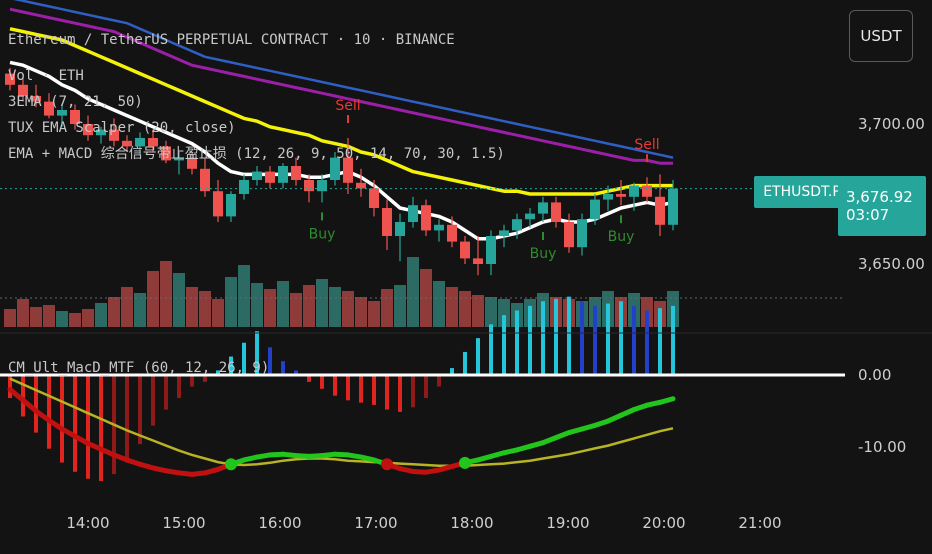 The width and height of the screenshot is (932, 554). I want to click on macd-panel-label: CM_Ult_MacD_MTF (60, 12, 26, 9), so click(138, 368).